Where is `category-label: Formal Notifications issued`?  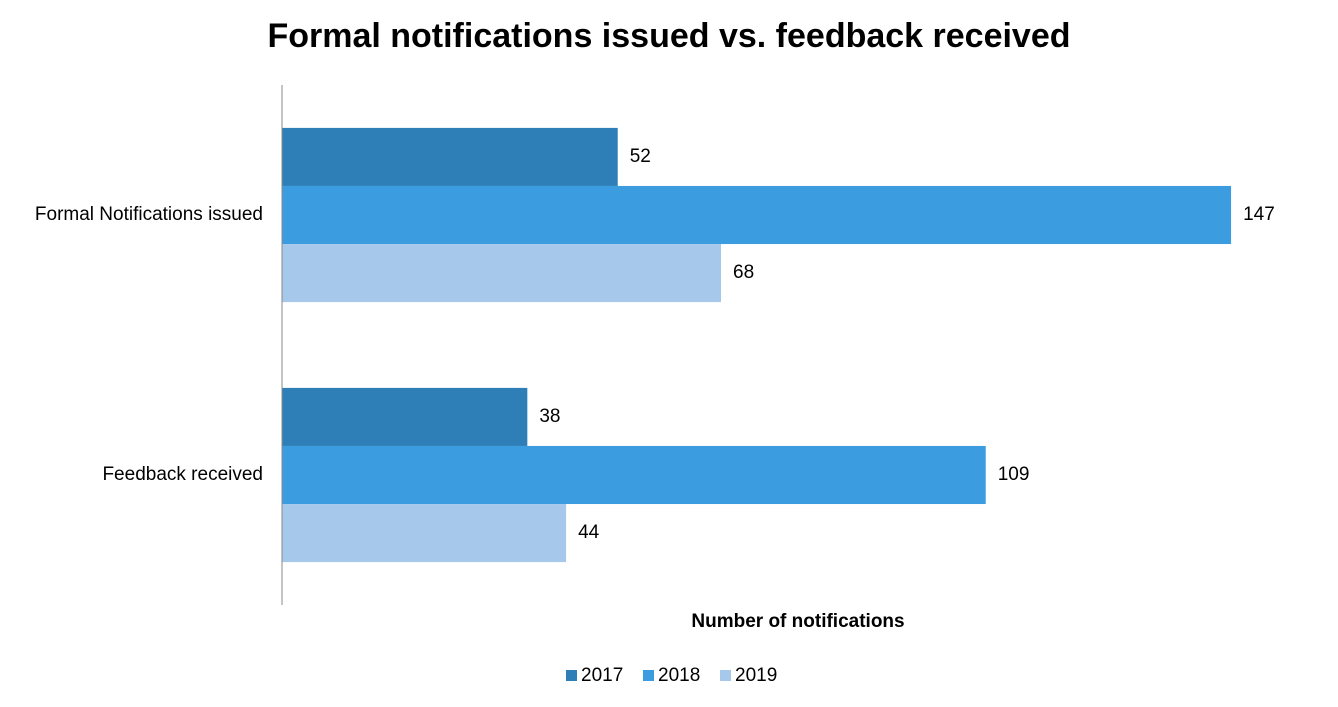 category-label: Formal Notifications issued is located at coordinates (149, 214).